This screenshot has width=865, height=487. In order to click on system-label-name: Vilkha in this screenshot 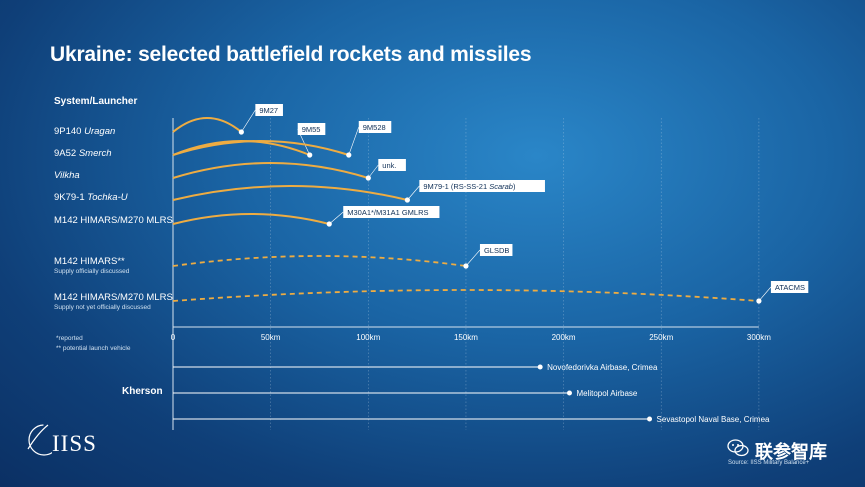, I will do `click(67, 175)`.